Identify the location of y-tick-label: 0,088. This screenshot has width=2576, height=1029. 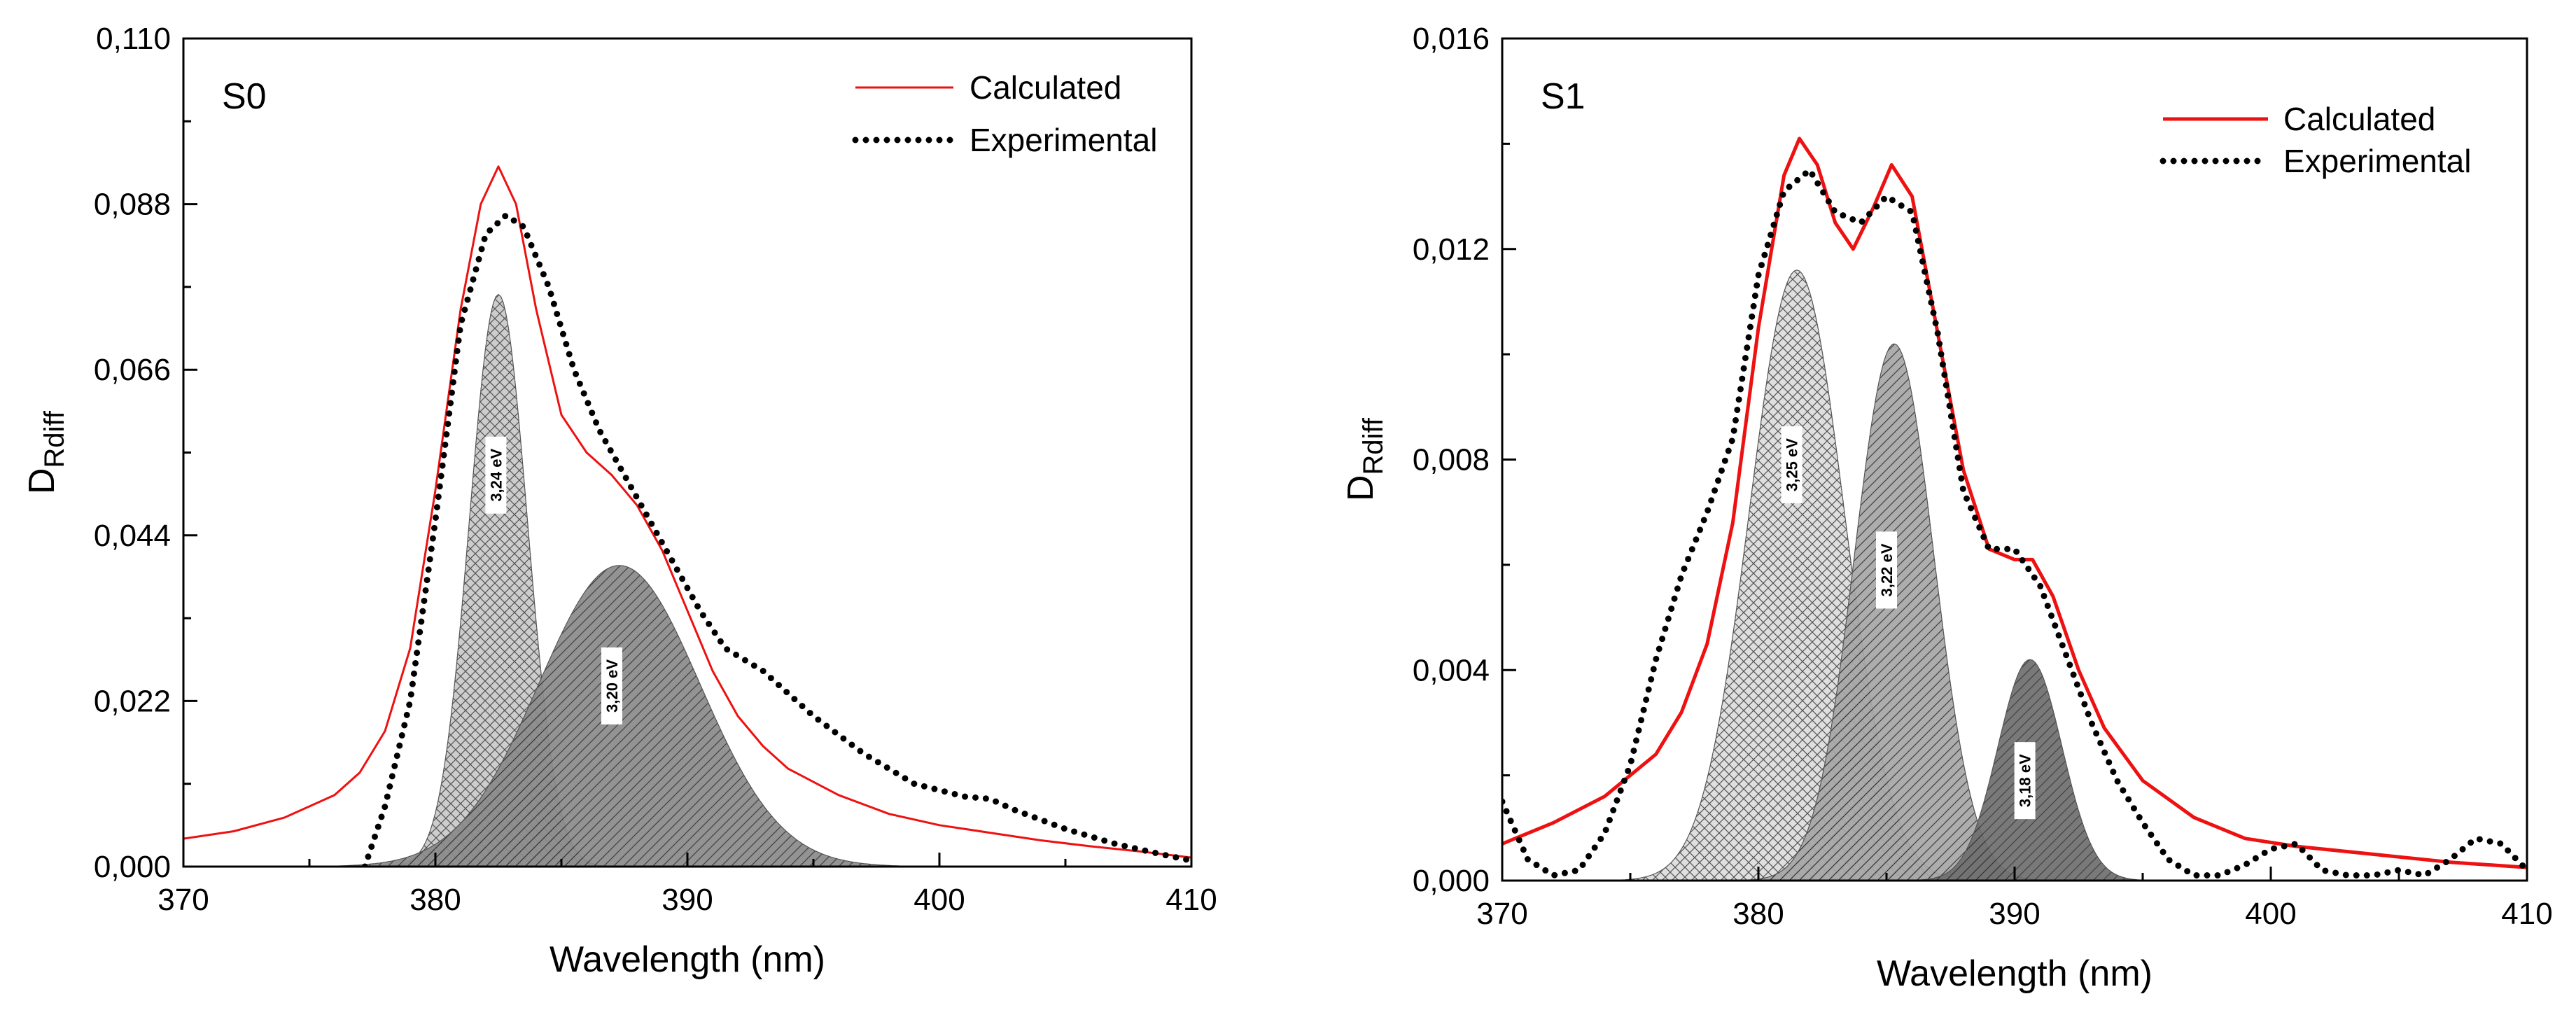
(132, 205).